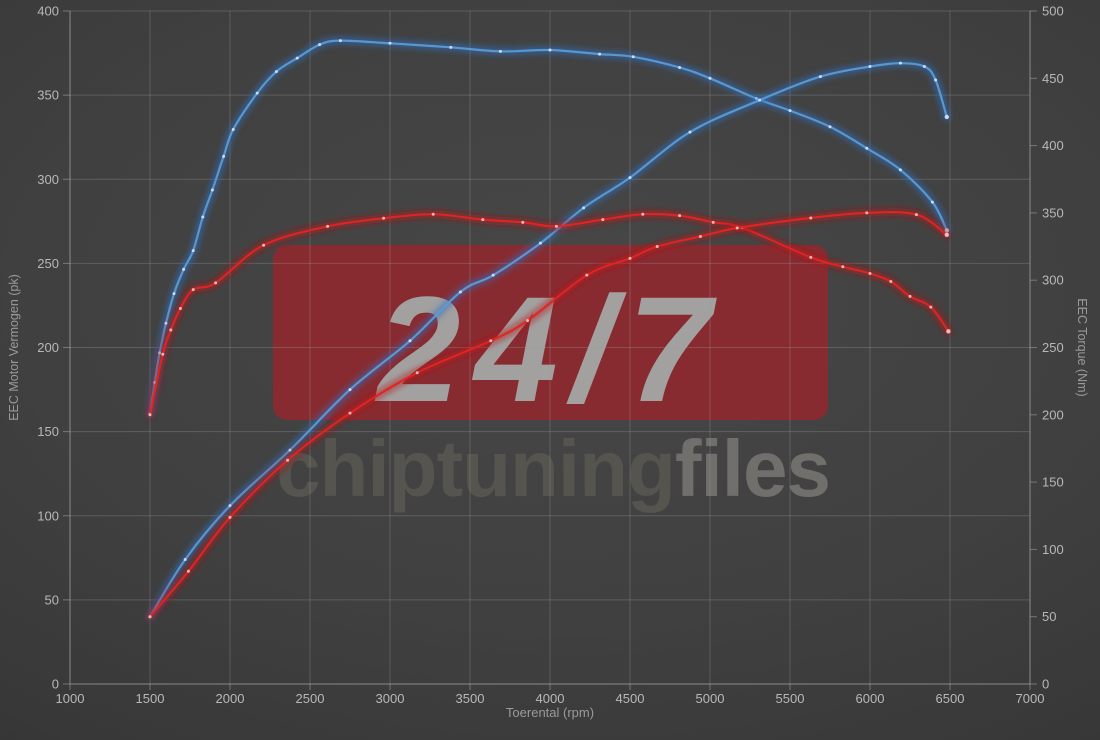 Image resolution: width=1100 pixels, height=740 pixels. What do you see at coordinates (1053, 414) in the screenshot?
I see `y-right-tick-label: 200` at bounding box center [1053, 414].